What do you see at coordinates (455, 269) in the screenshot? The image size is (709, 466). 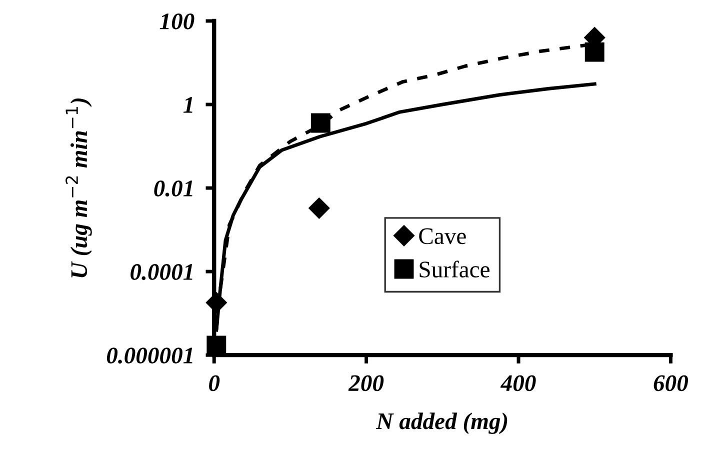 I see `legend-label: Surface` at bounding box center [455, 269].